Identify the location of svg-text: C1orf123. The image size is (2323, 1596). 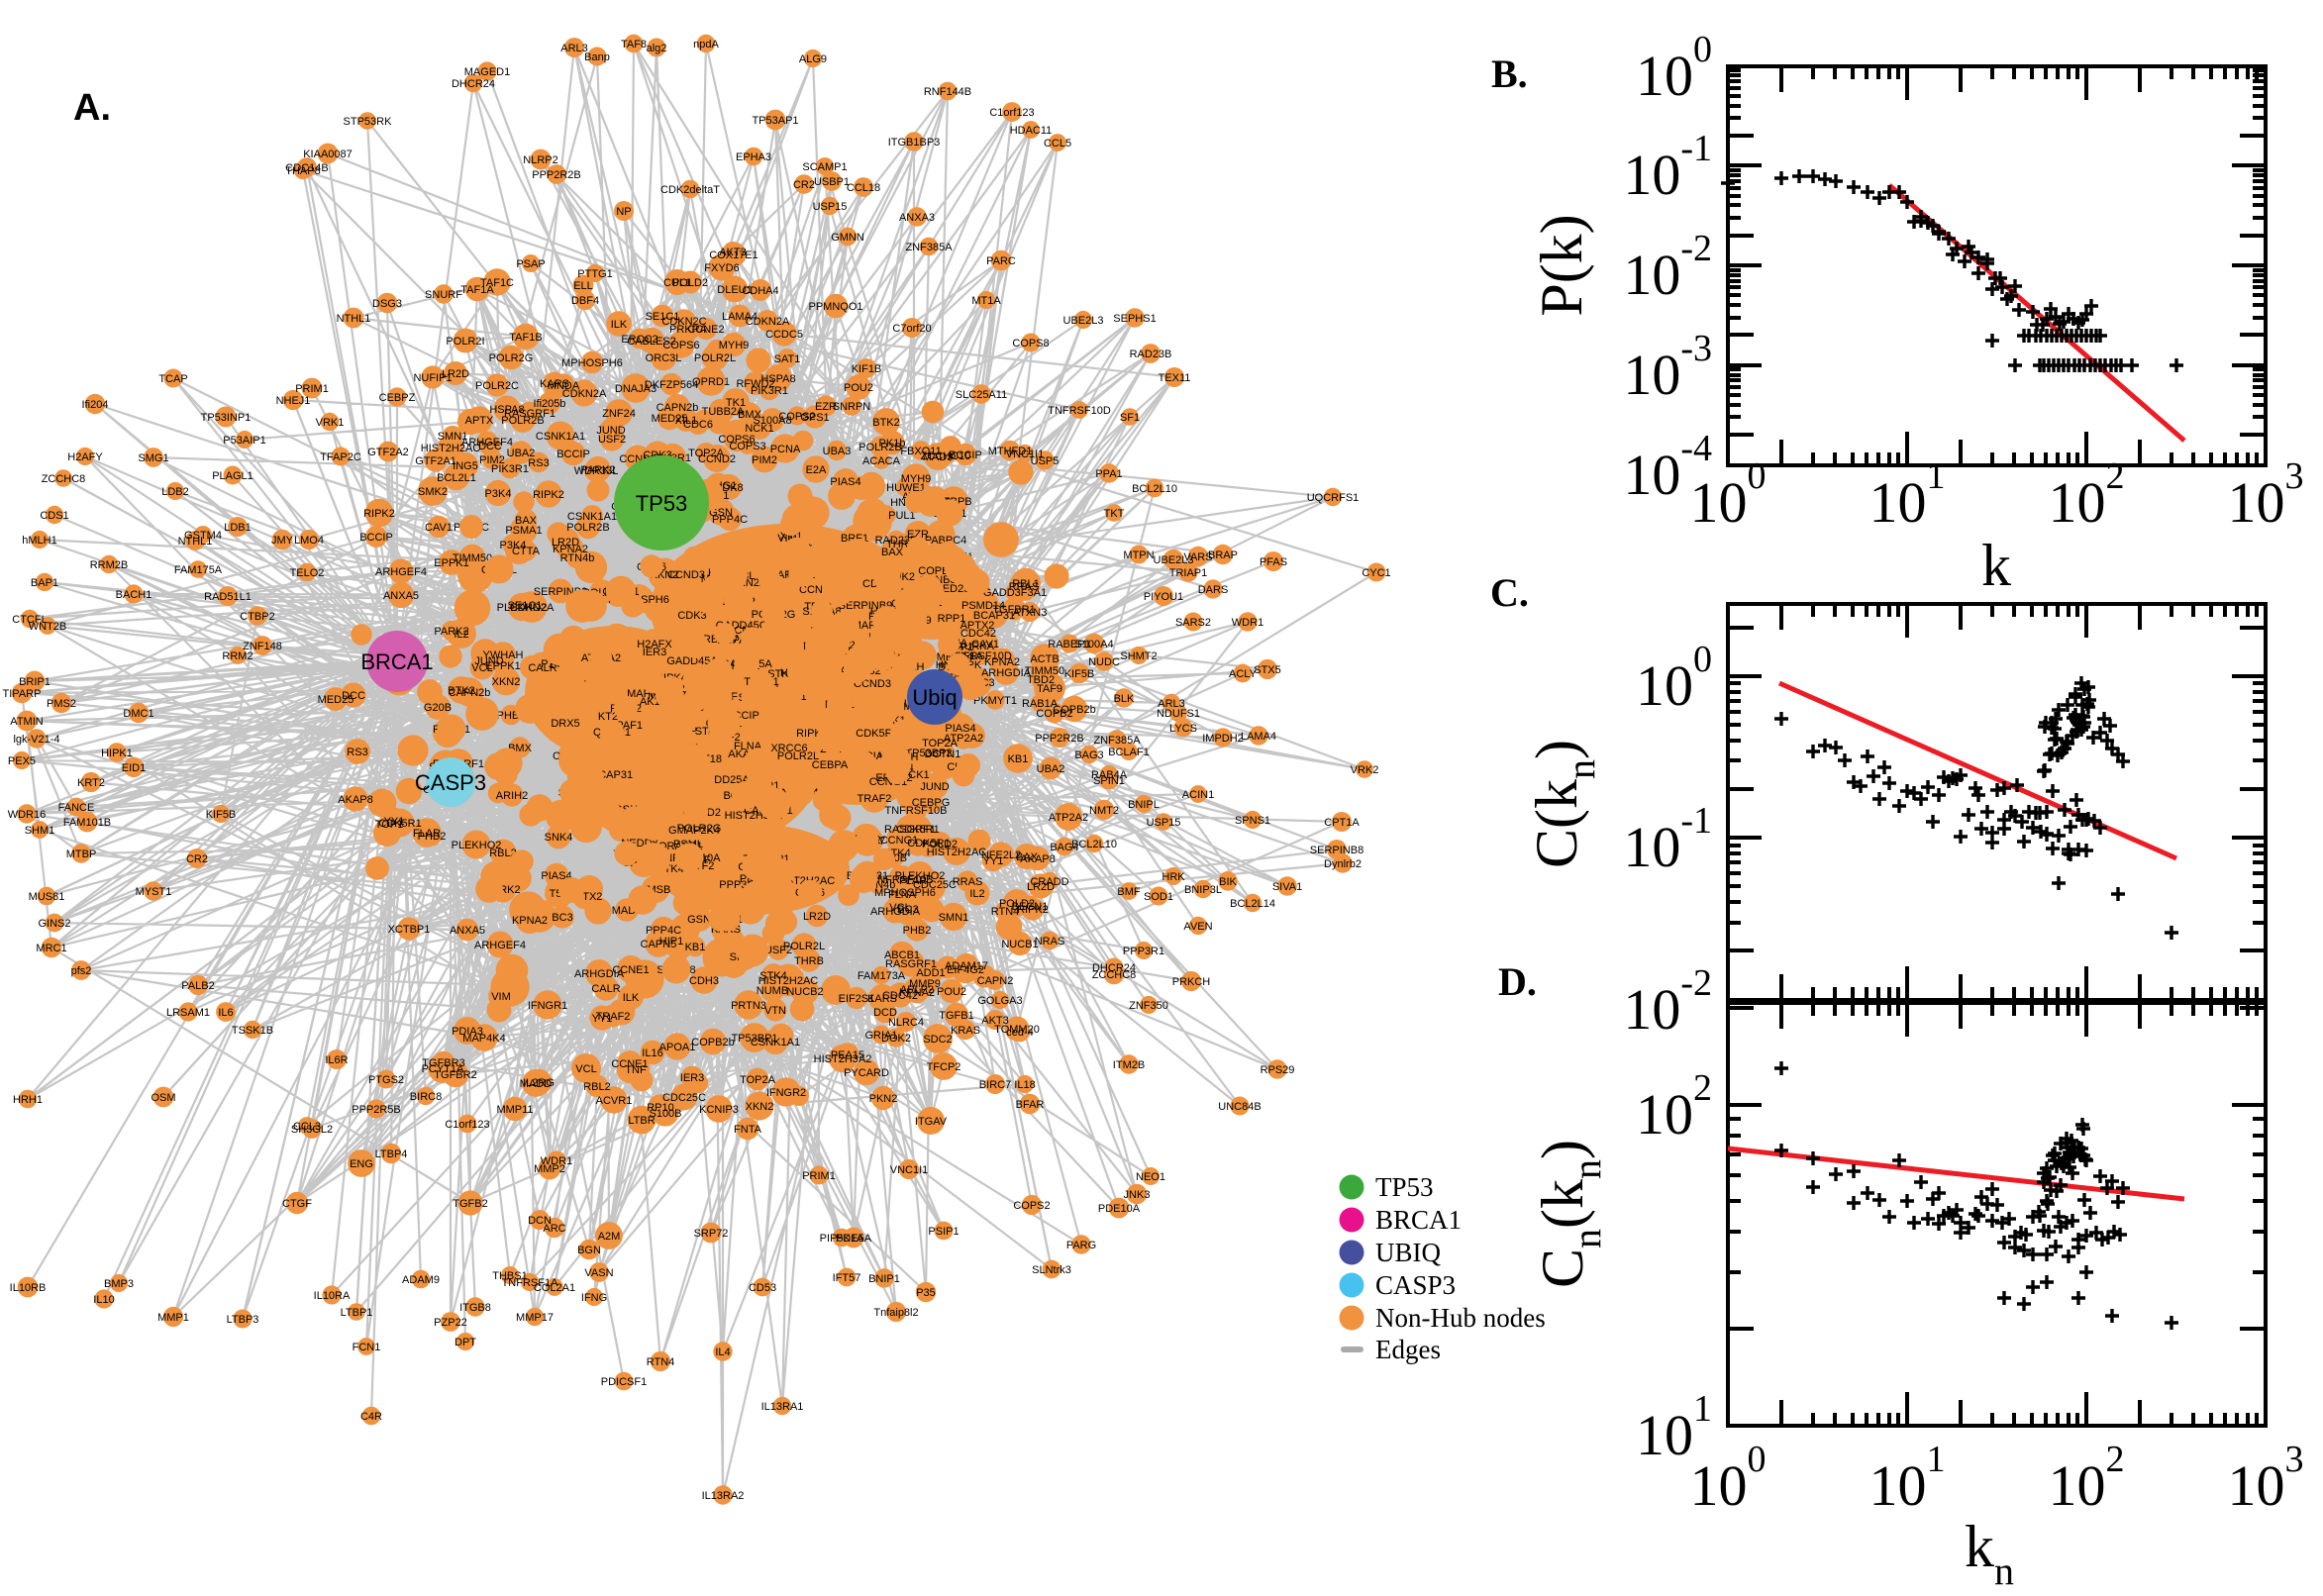
(467, 1125).